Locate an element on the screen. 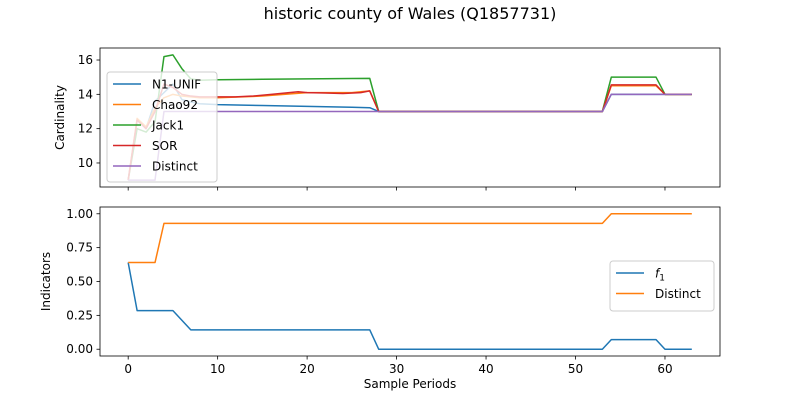 Image resolution: width=800 pixels, height=404 pixels. y-tick-label: 16 is located at coordinates (85, 60).